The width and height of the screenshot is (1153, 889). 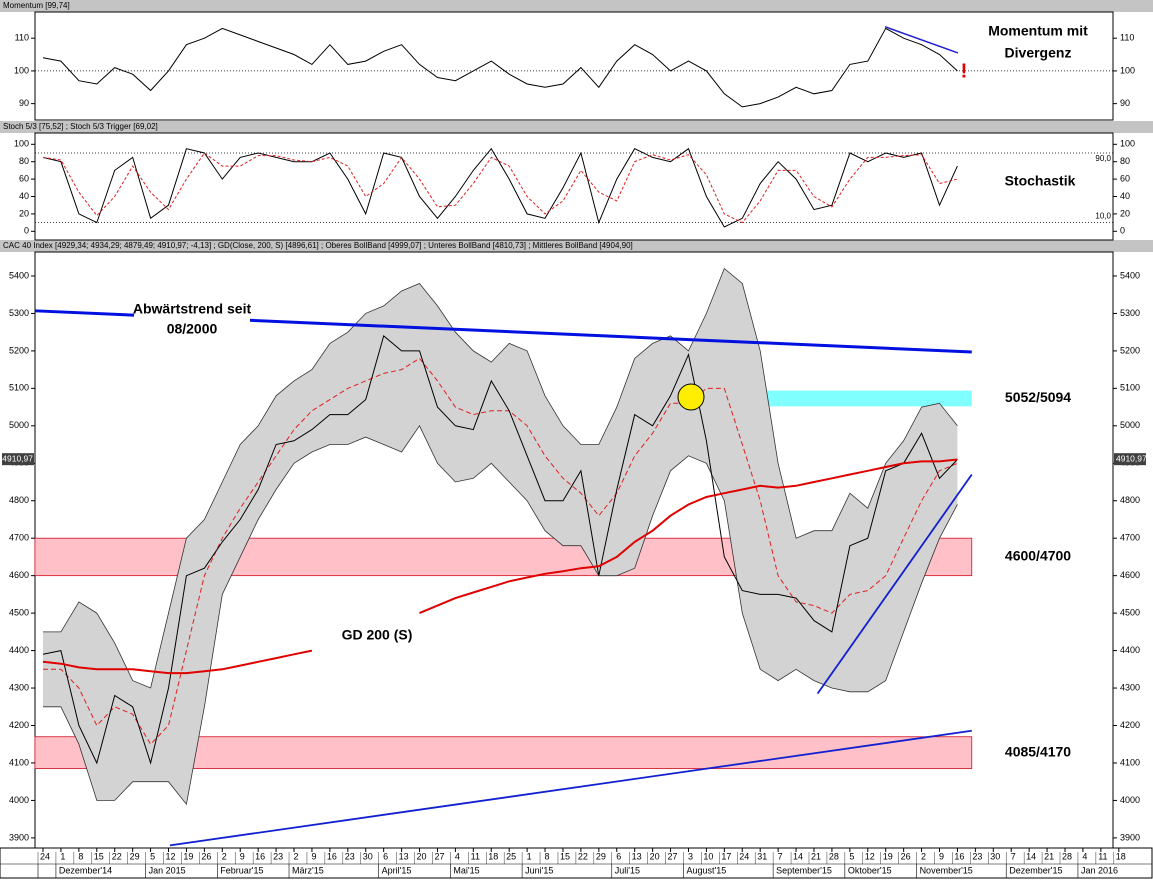 I want to click on panel-title: Momentum [99,74], so click(x=36, y=5).